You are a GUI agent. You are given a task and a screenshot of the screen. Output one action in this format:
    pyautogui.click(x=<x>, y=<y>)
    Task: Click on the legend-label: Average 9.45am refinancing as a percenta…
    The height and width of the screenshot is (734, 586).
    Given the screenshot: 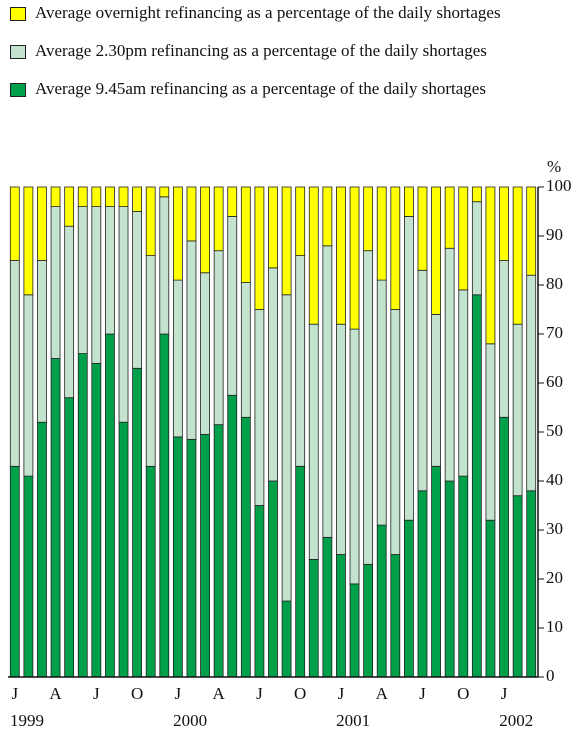 What is the action you would take?
    pyautogui.click(x=260, y=88)
    